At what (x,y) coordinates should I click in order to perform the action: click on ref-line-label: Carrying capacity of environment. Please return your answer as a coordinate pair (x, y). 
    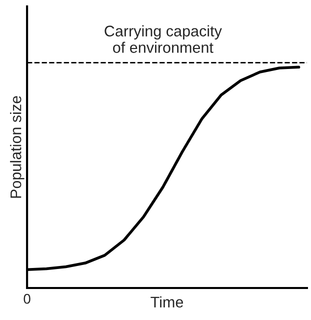
    Looking at the image, I should click on (163, 39).